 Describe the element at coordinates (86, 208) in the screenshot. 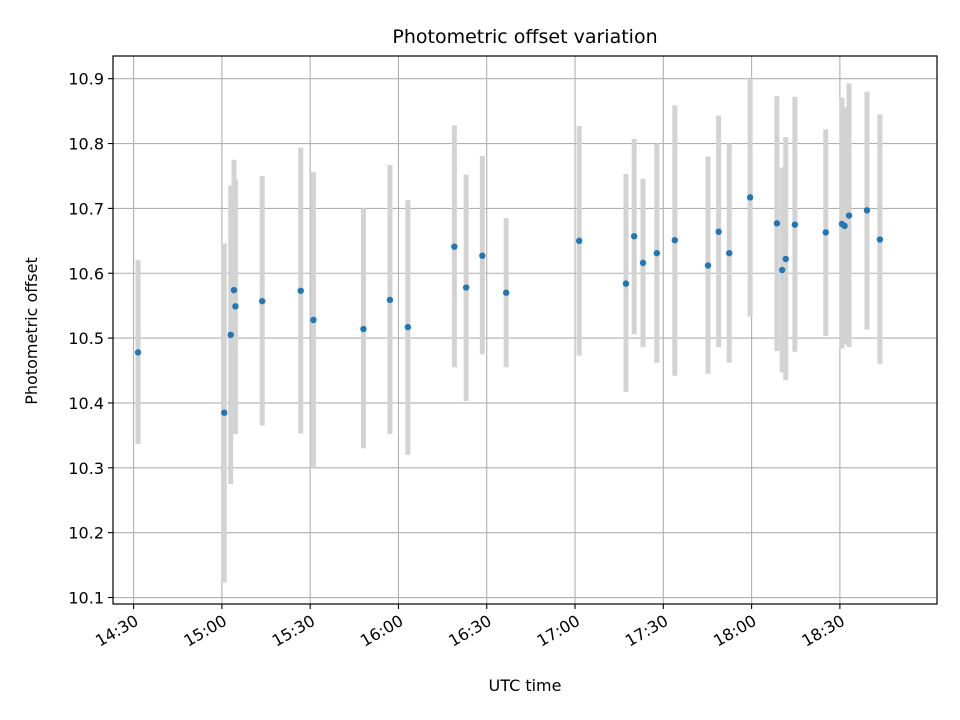

I see `y-tick-label: 10.7` at that location.